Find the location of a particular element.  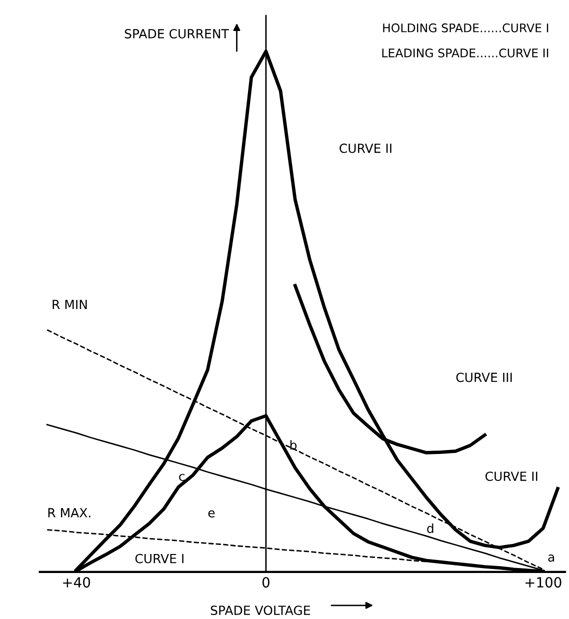

text: HOLDING SPADE......CURVE I is located at coordinates (465, 27).